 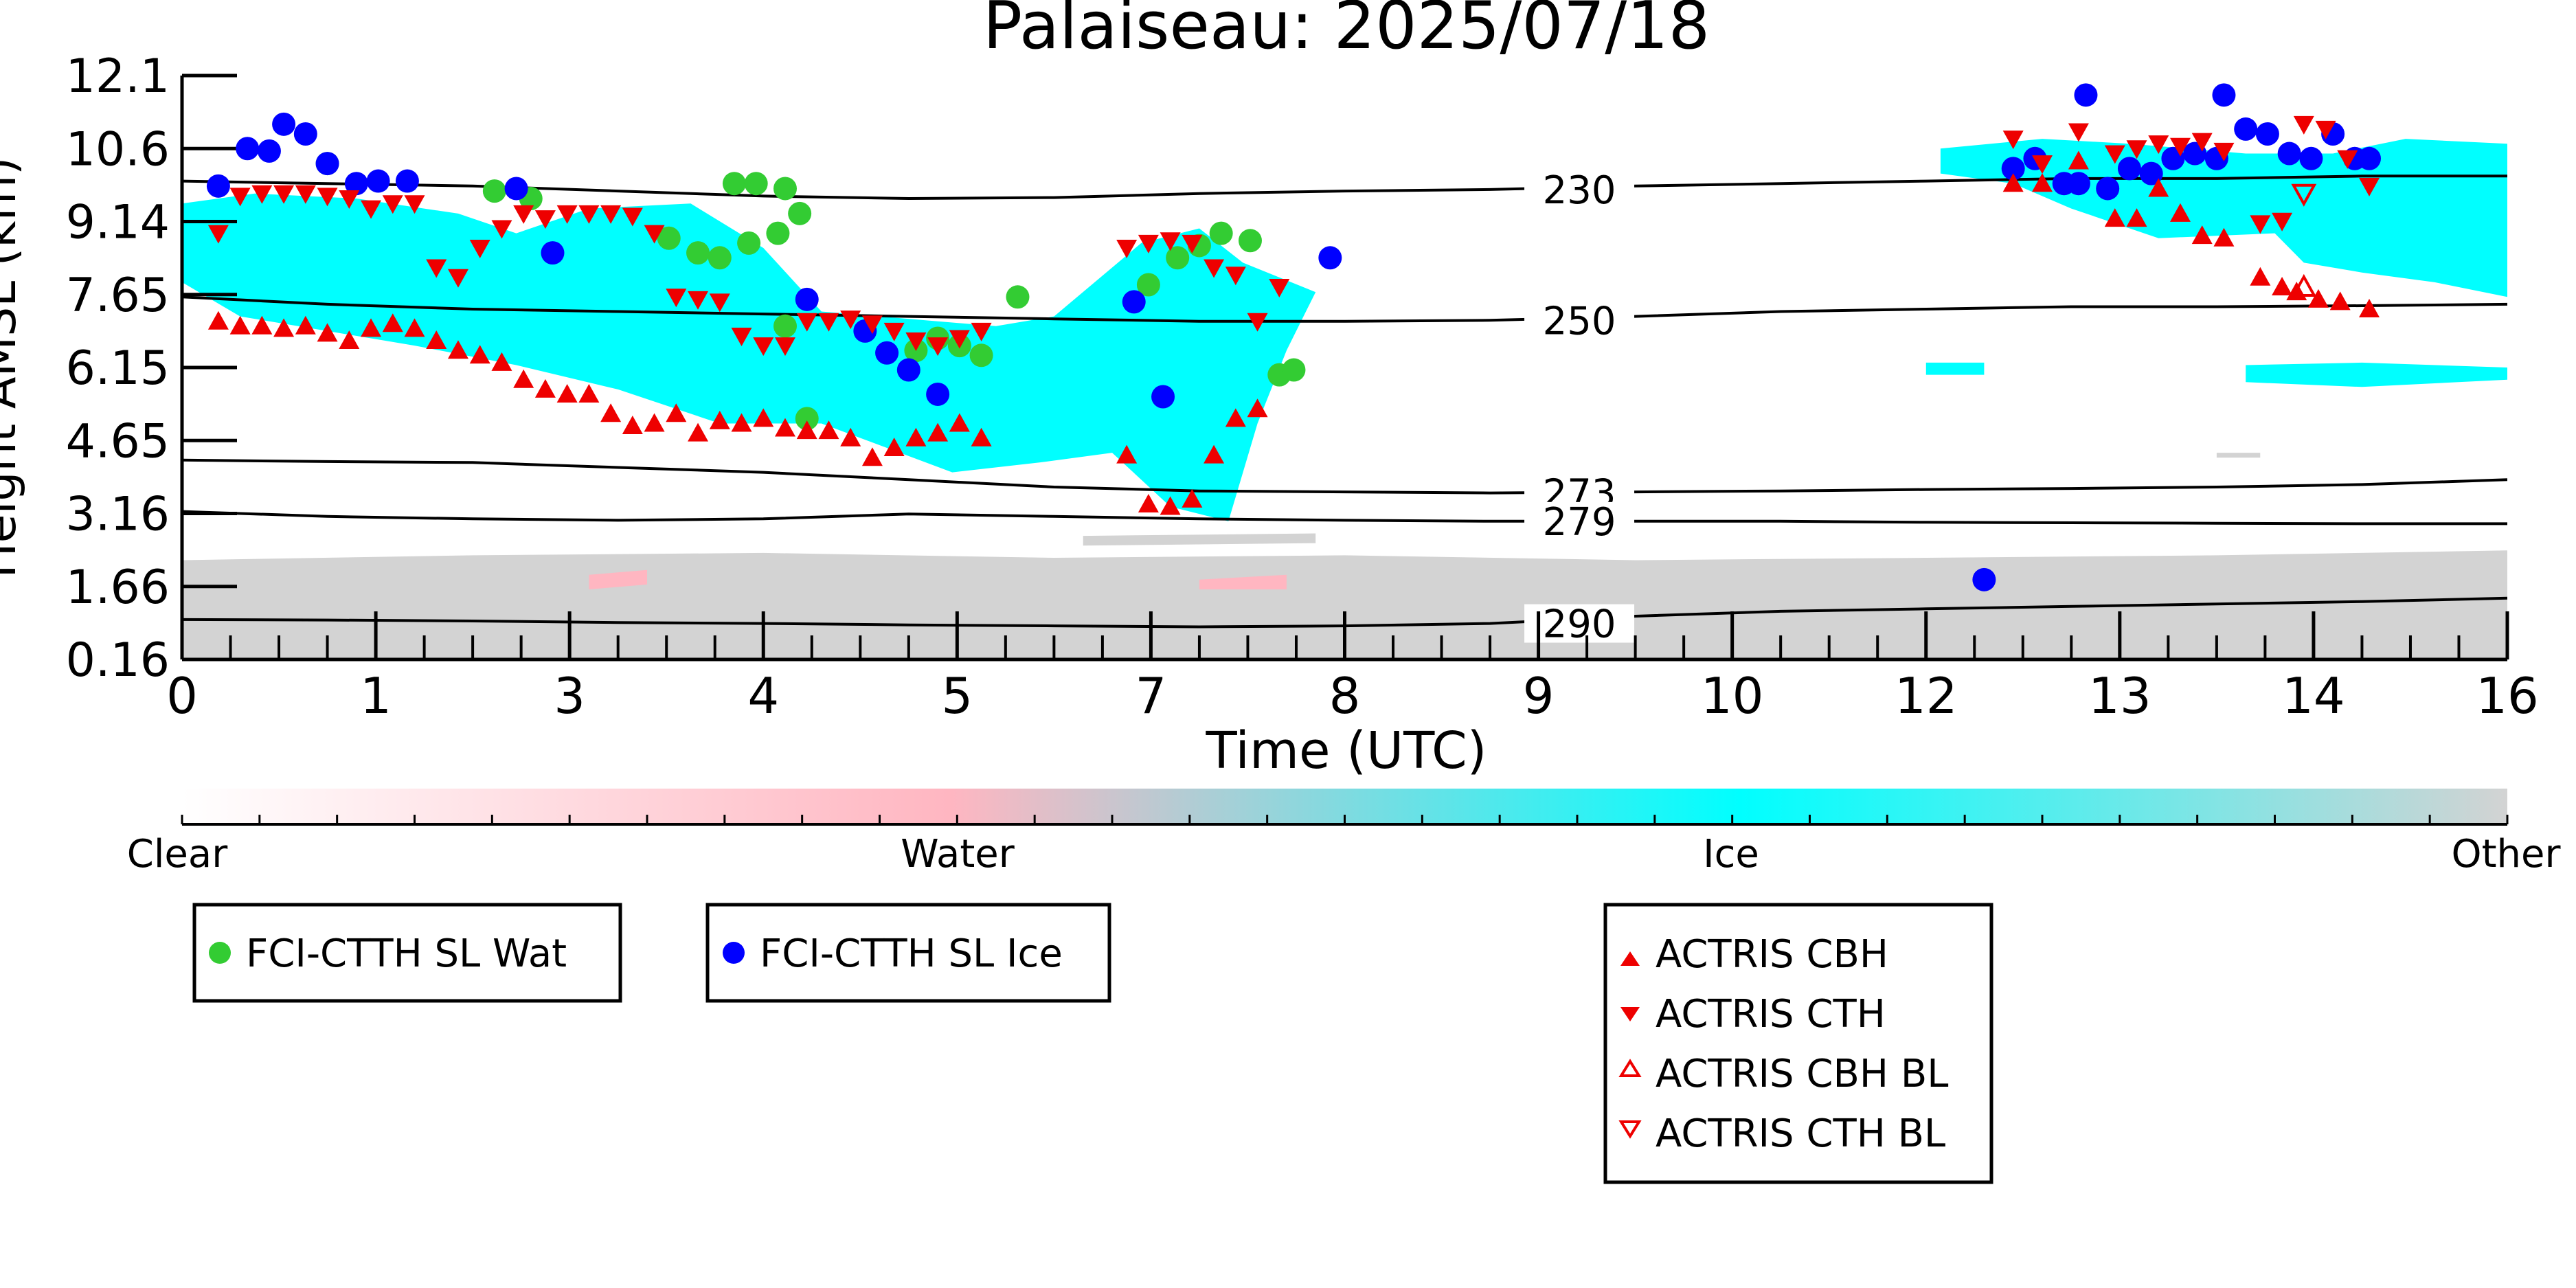 I want to click on colorbar: Clear Water Ice Other, so click(x=1344, y=833).